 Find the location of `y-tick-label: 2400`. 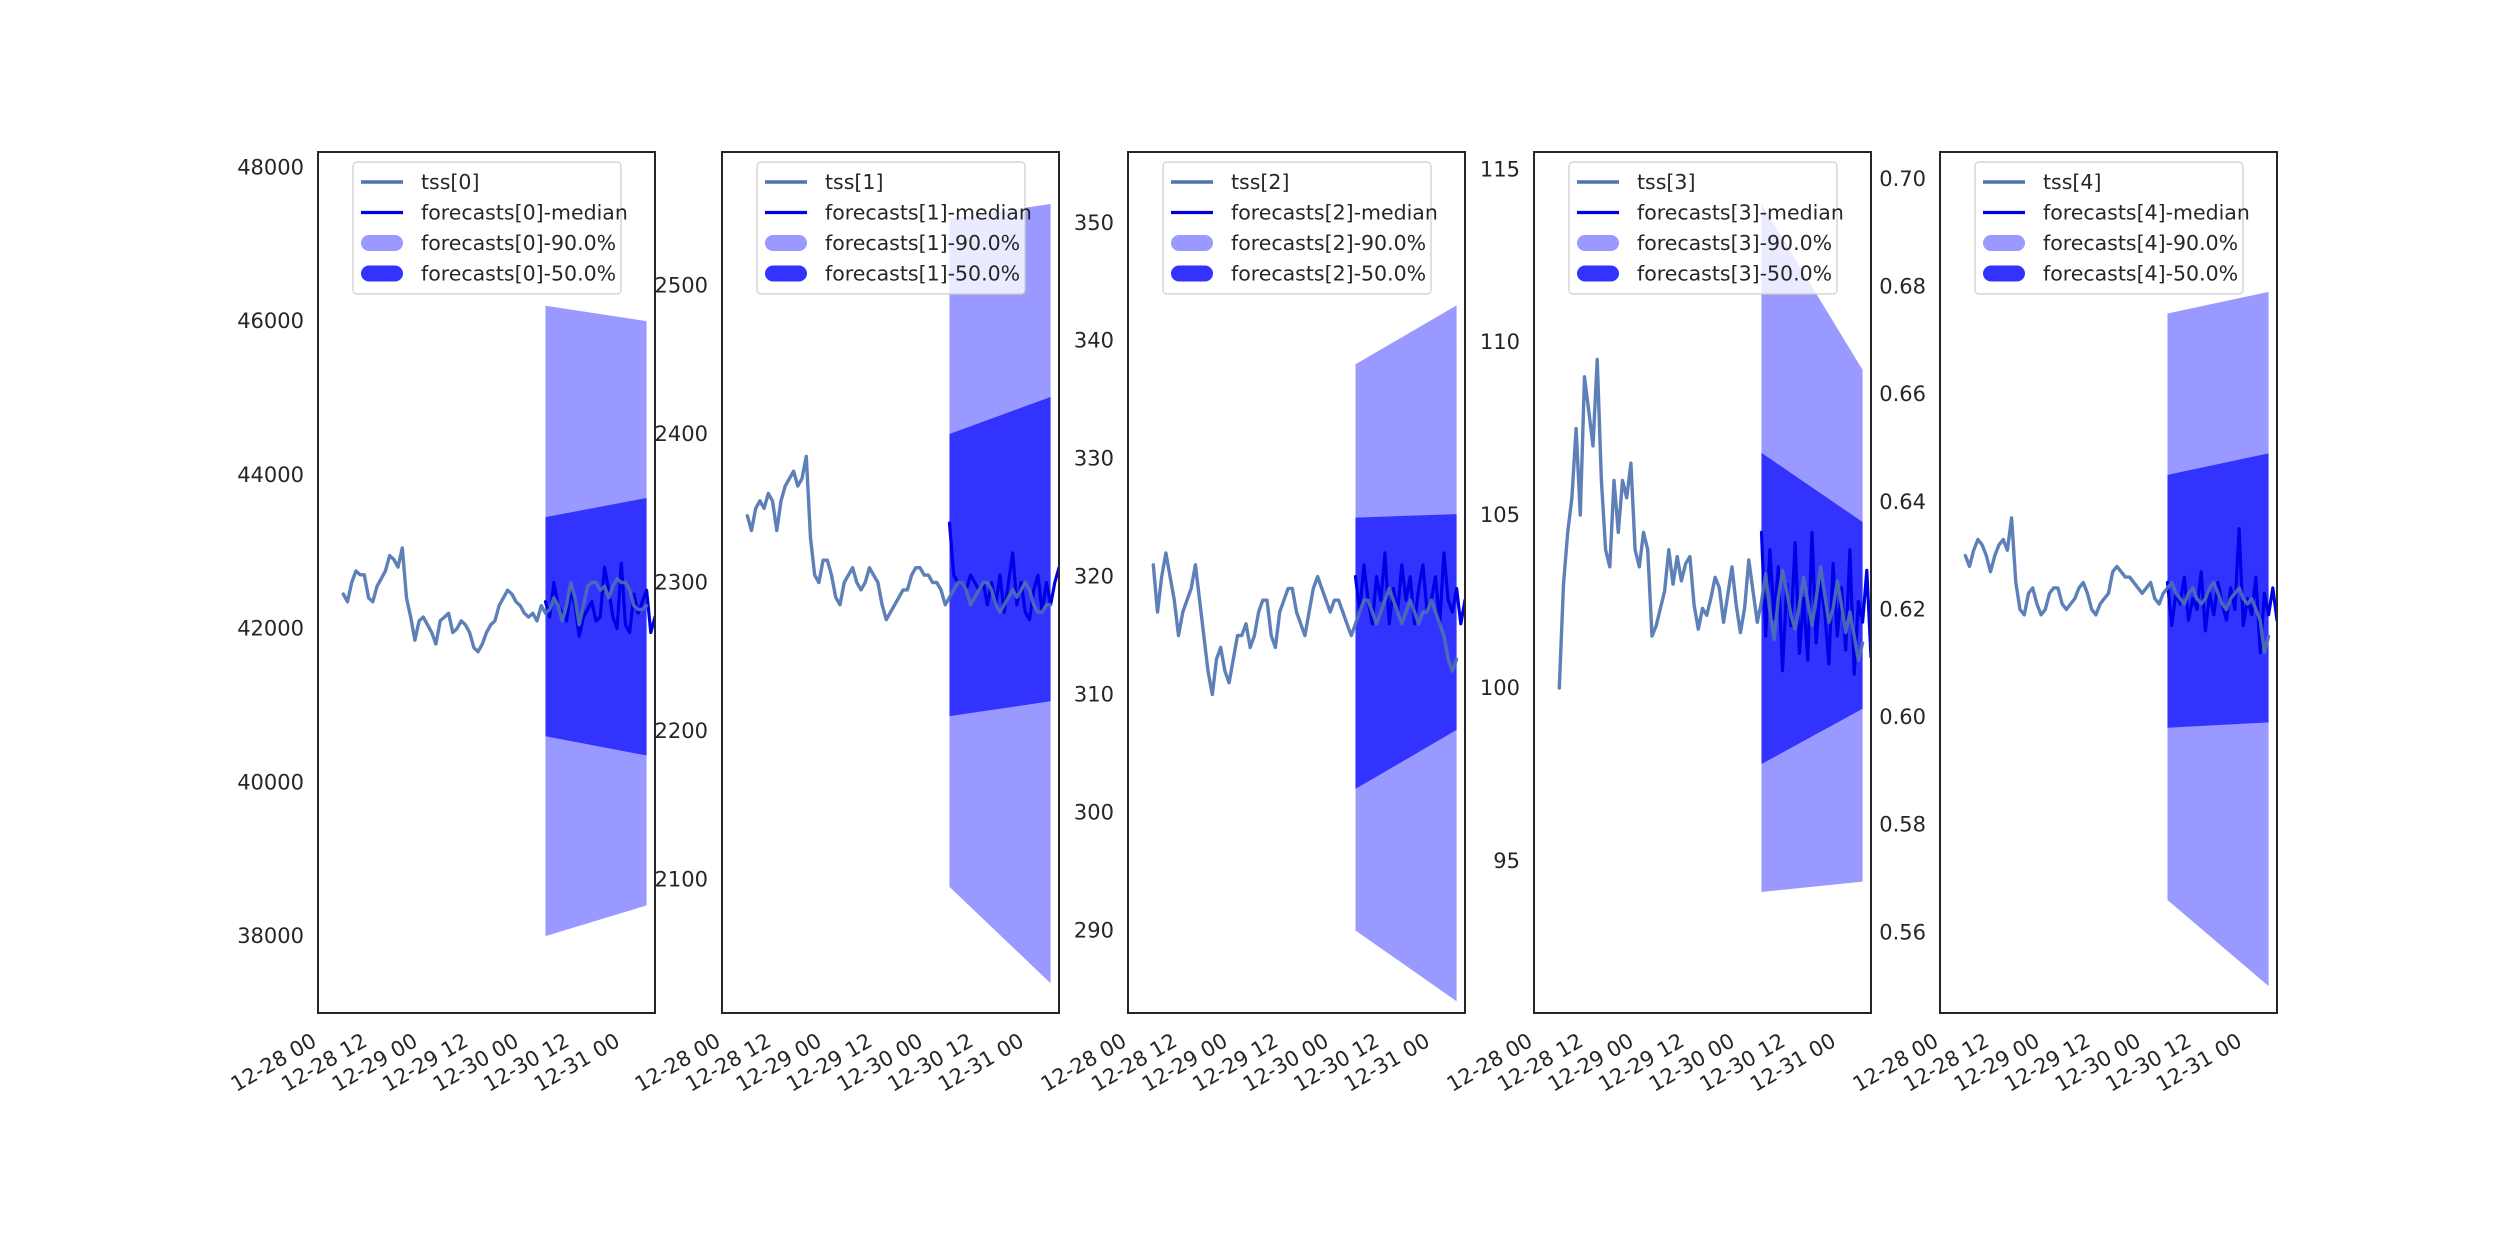

y-tick-label: 2400 is located at coordinates (681, 434).